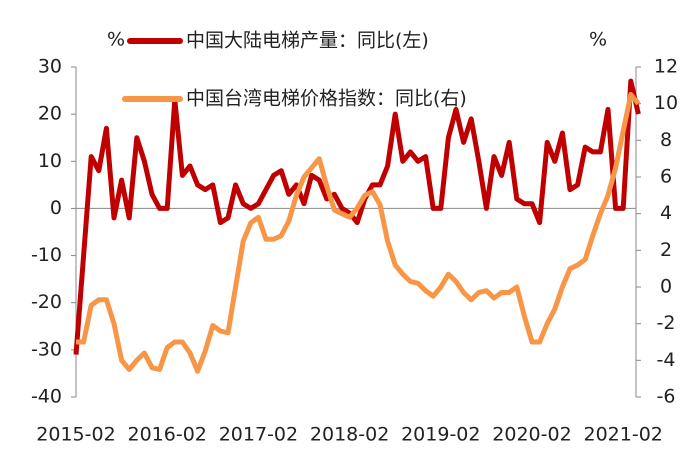  What do you see at coordinates (167, 435) in the screenshot?
I see `x-tick-label: 2016-02` at bounding box center [167, 435].